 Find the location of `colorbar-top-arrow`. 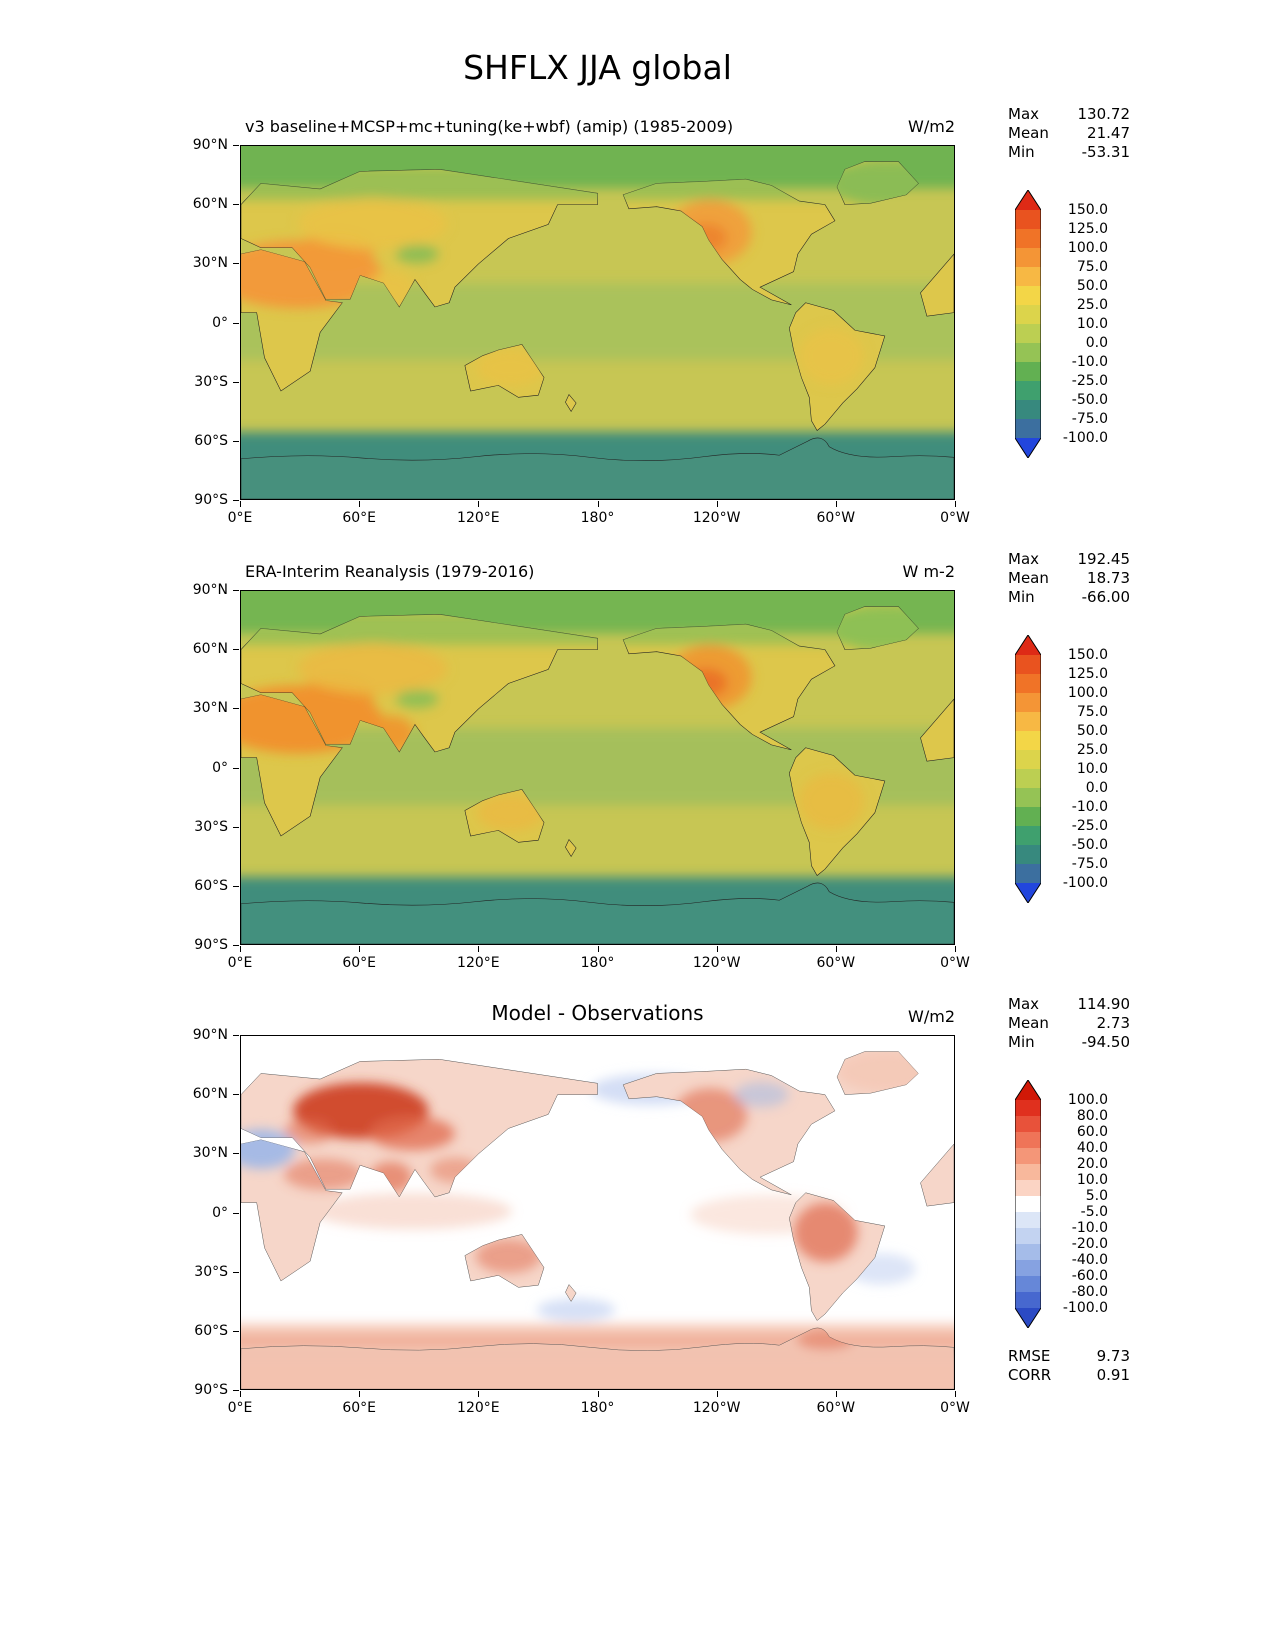

colorbar-top-arrow is located at coordinates (1028, 1090).